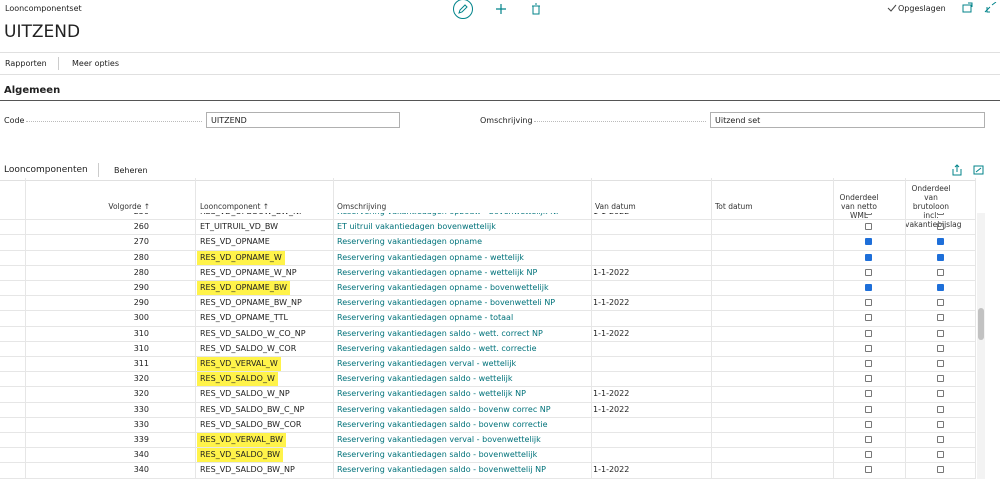 This screenshot has width=1000, height=479. What do you see at coordinates (141, 440) in the screenshot?
I see `order: 339` at bounding box center [141, 440].